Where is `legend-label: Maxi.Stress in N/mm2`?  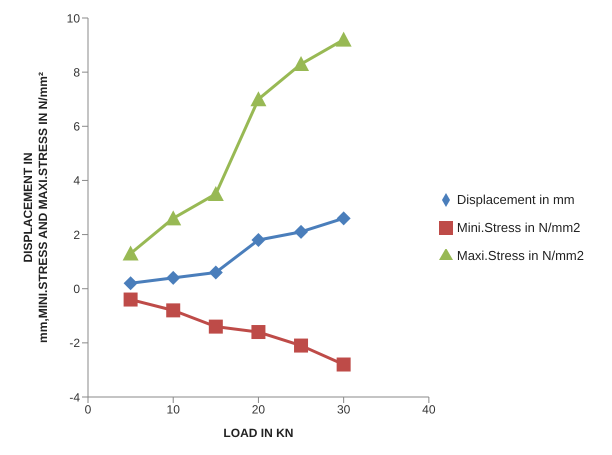
legend-label: Maxi.Stress in N/mm2 is located at coordinates (520, 255).